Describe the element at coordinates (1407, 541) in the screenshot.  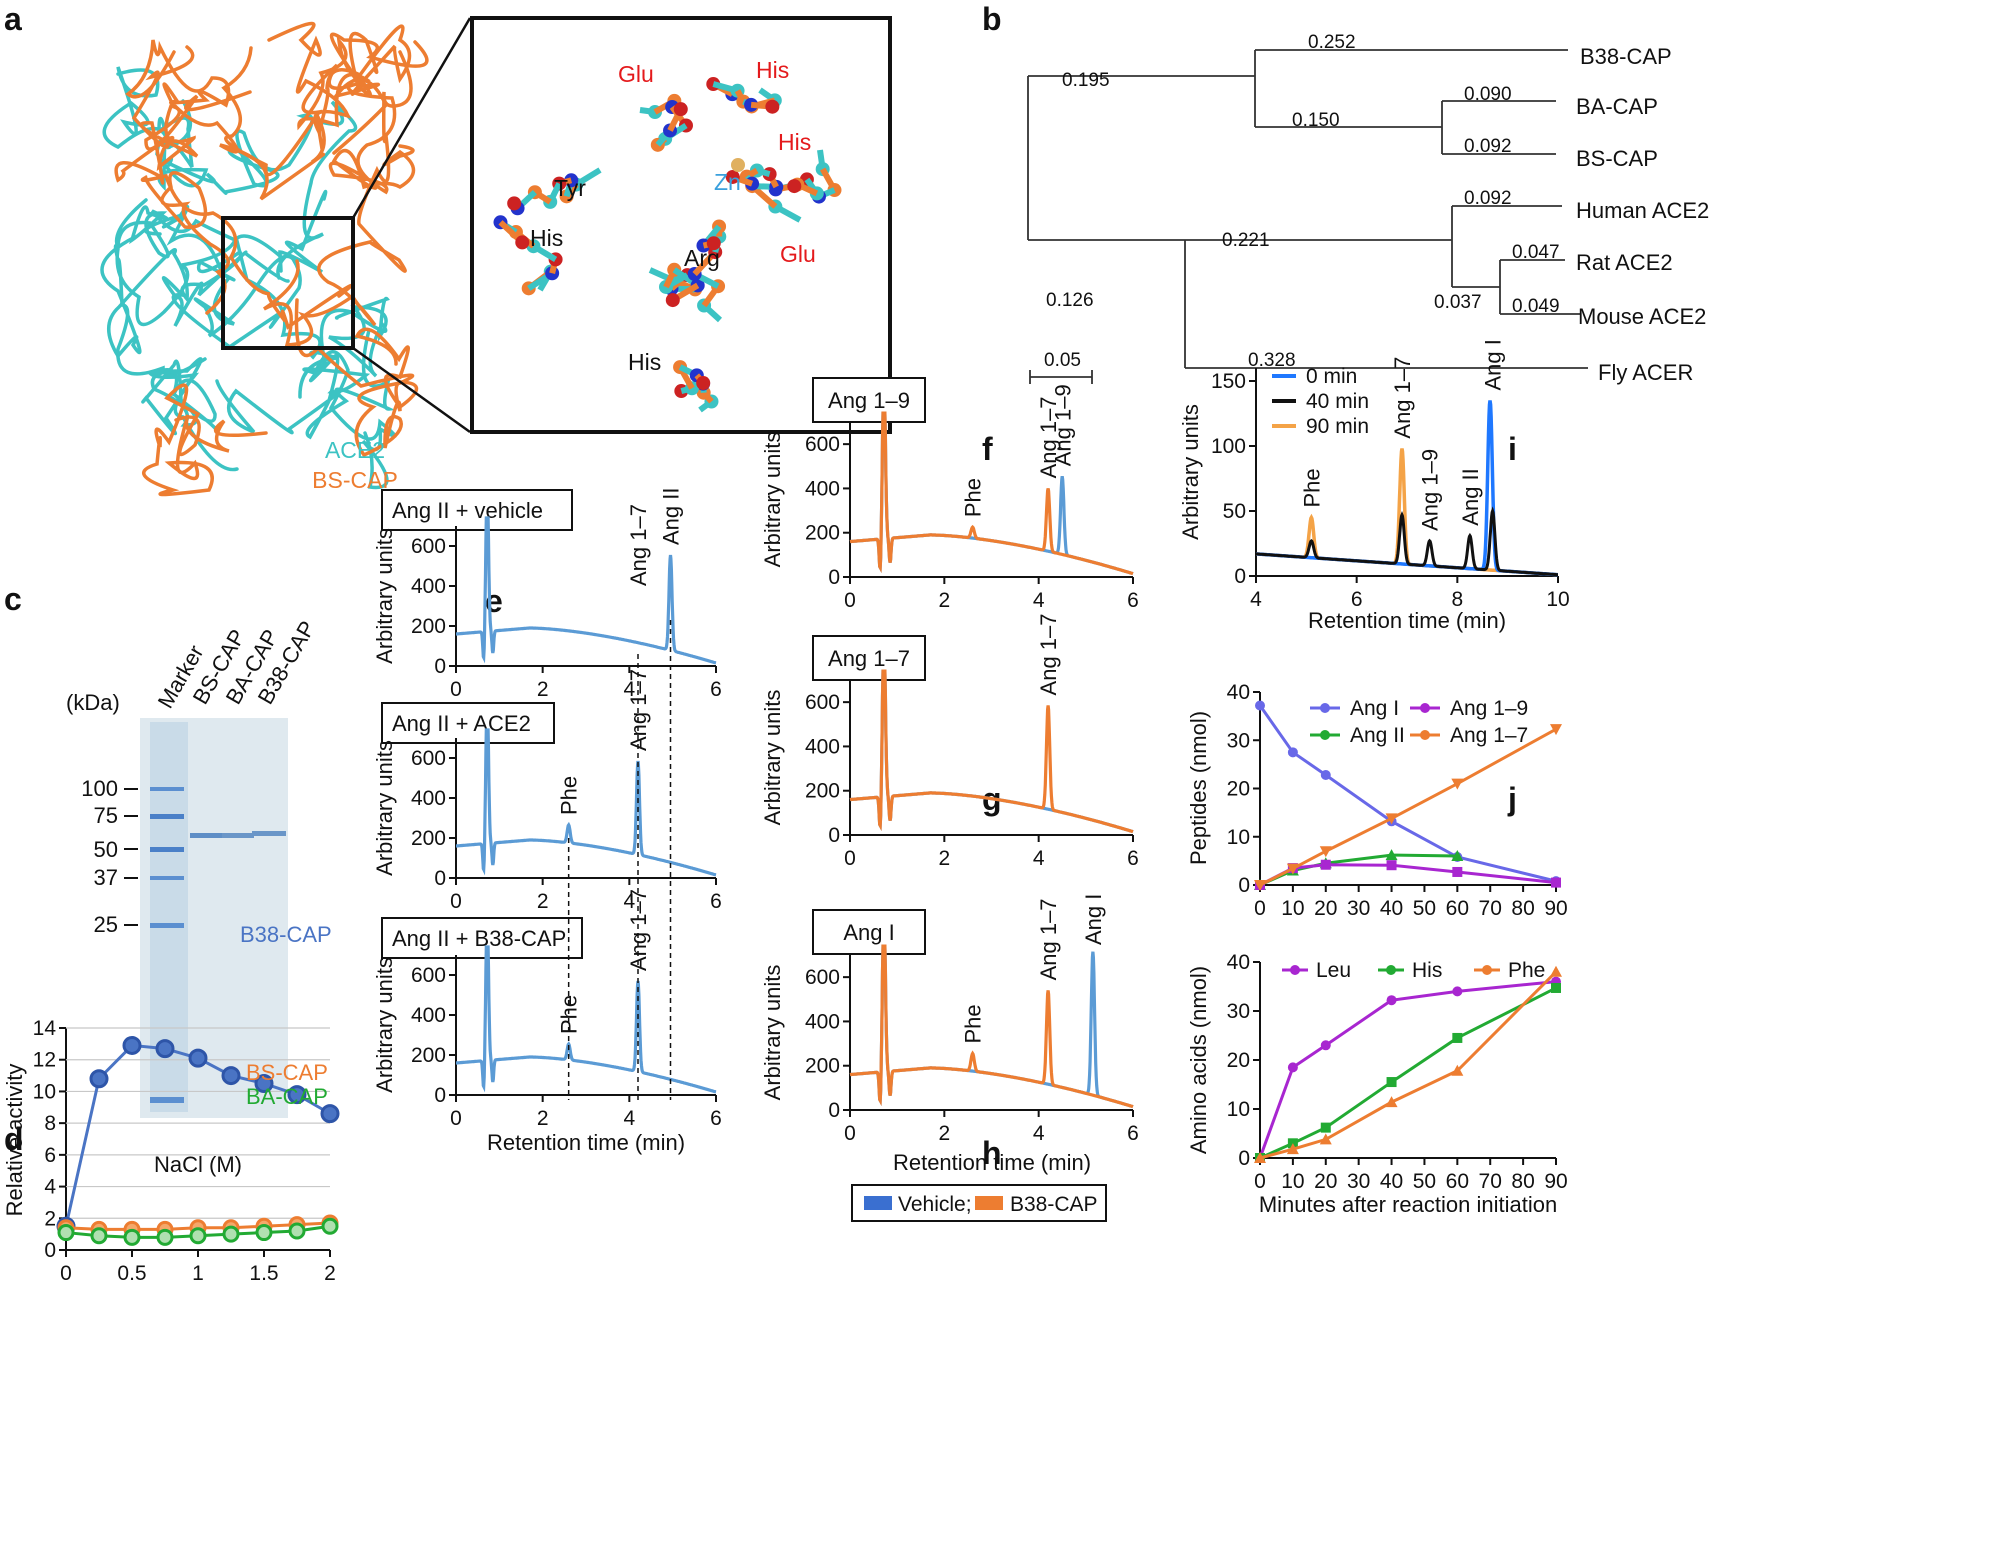
I see `trace-40-min` at that location.